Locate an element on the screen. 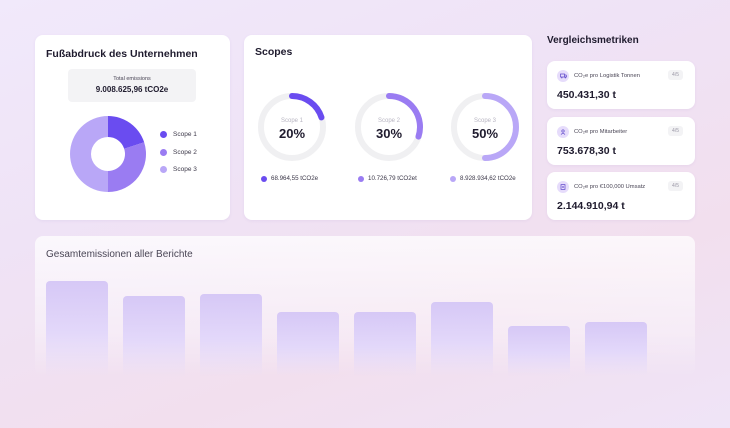 The image size is (730, 428). scope-value-text: 10.726,79 tCO2et is located at coordinates (392, 178).